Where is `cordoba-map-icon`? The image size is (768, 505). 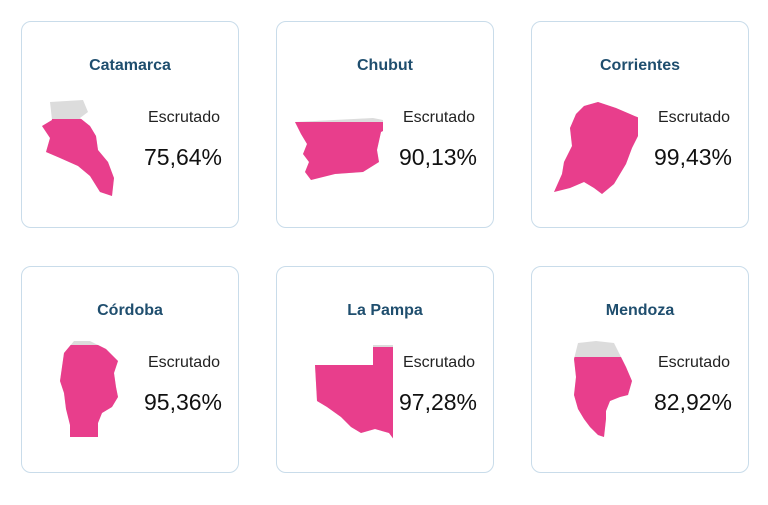 cordoba-map-icon is located at coordinates (83, 392).